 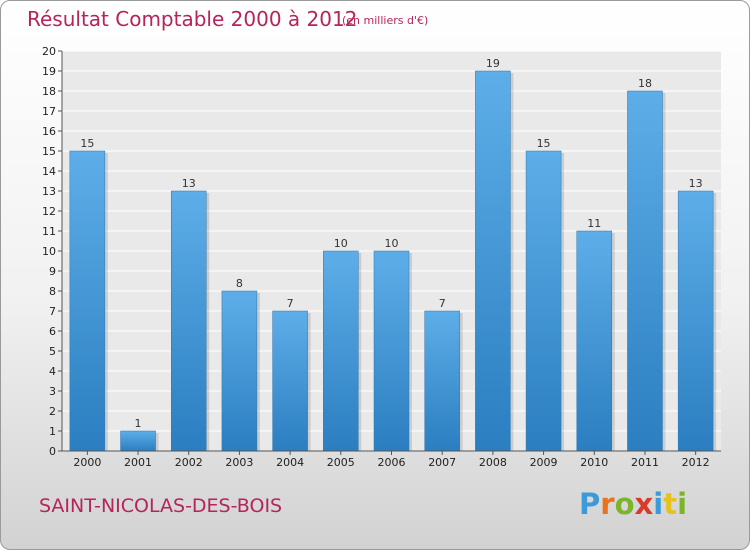 What do you see at coordinates (52, 291) in the screenshot?
I see `y-tick-label: 8` at bounding box center [52, 291].